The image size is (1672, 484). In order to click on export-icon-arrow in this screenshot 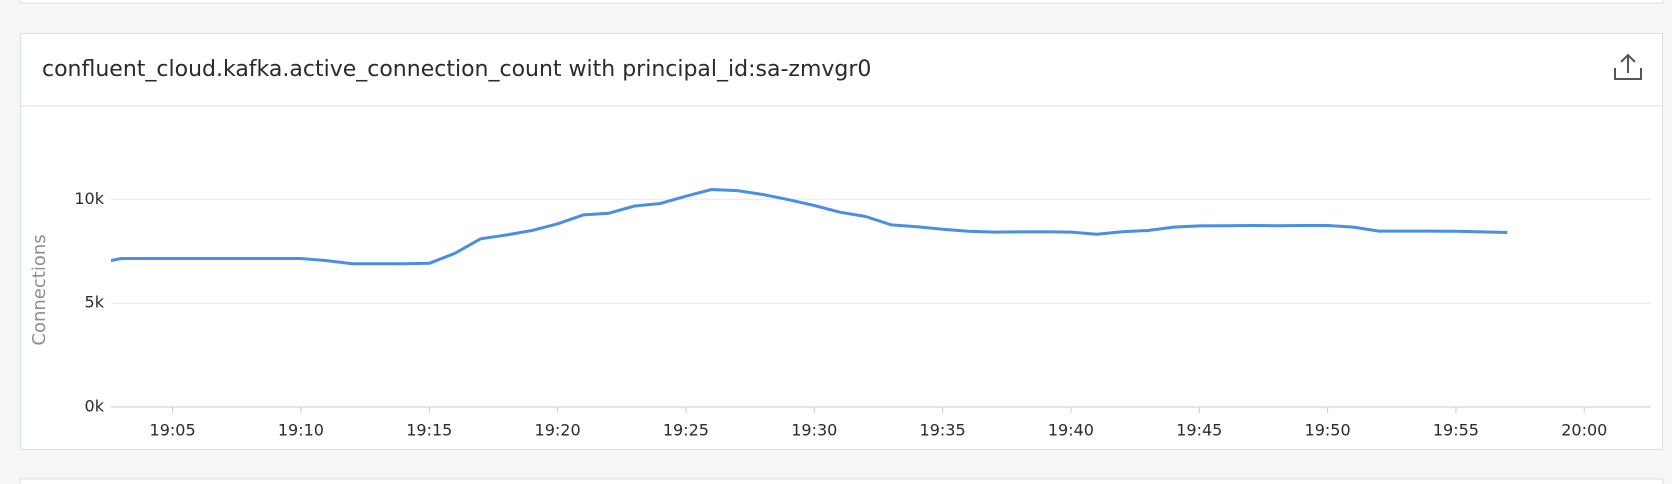, I will do `click(1628, 63)`.